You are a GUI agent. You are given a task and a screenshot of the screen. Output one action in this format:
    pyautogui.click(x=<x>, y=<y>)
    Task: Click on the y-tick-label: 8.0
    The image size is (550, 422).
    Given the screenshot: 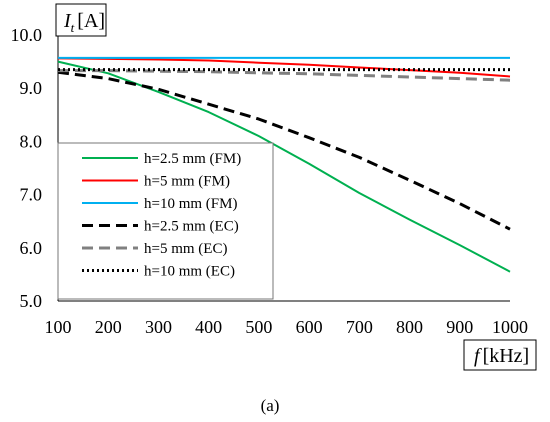 What is the action you would take?
    pyautogui.click(x=31, y=141)
    